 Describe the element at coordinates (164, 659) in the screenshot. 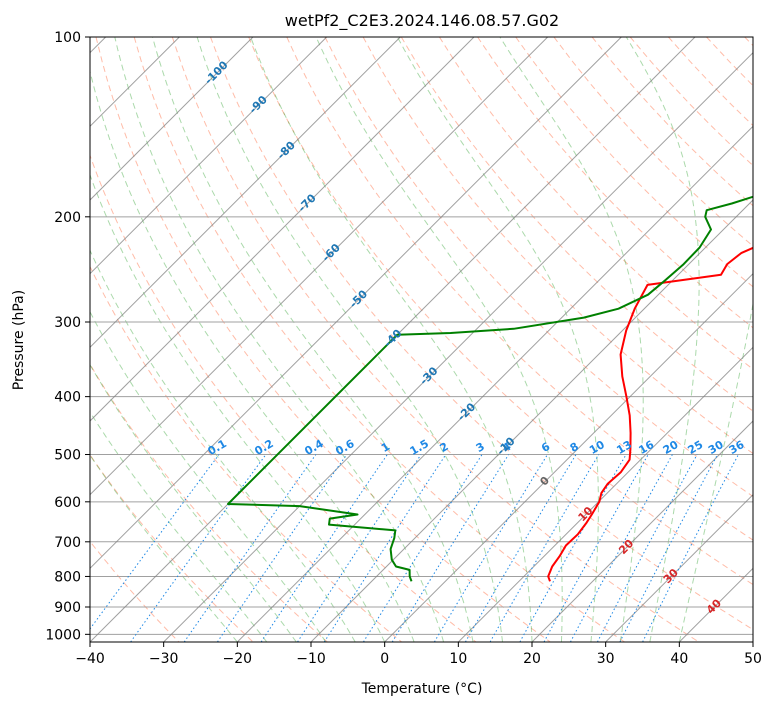

I see `x-tick-label: −30` at that location.